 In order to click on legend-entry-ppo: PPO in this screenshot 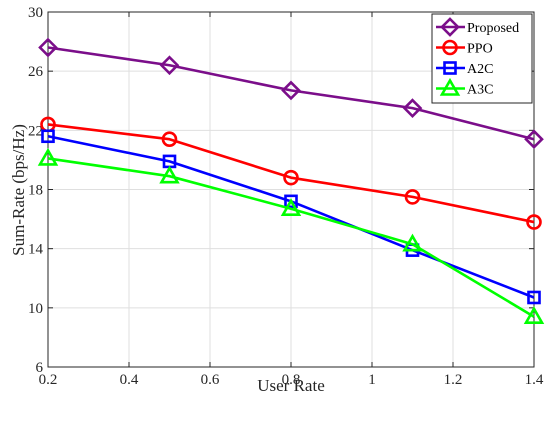, I will do `click(464, 48)`.